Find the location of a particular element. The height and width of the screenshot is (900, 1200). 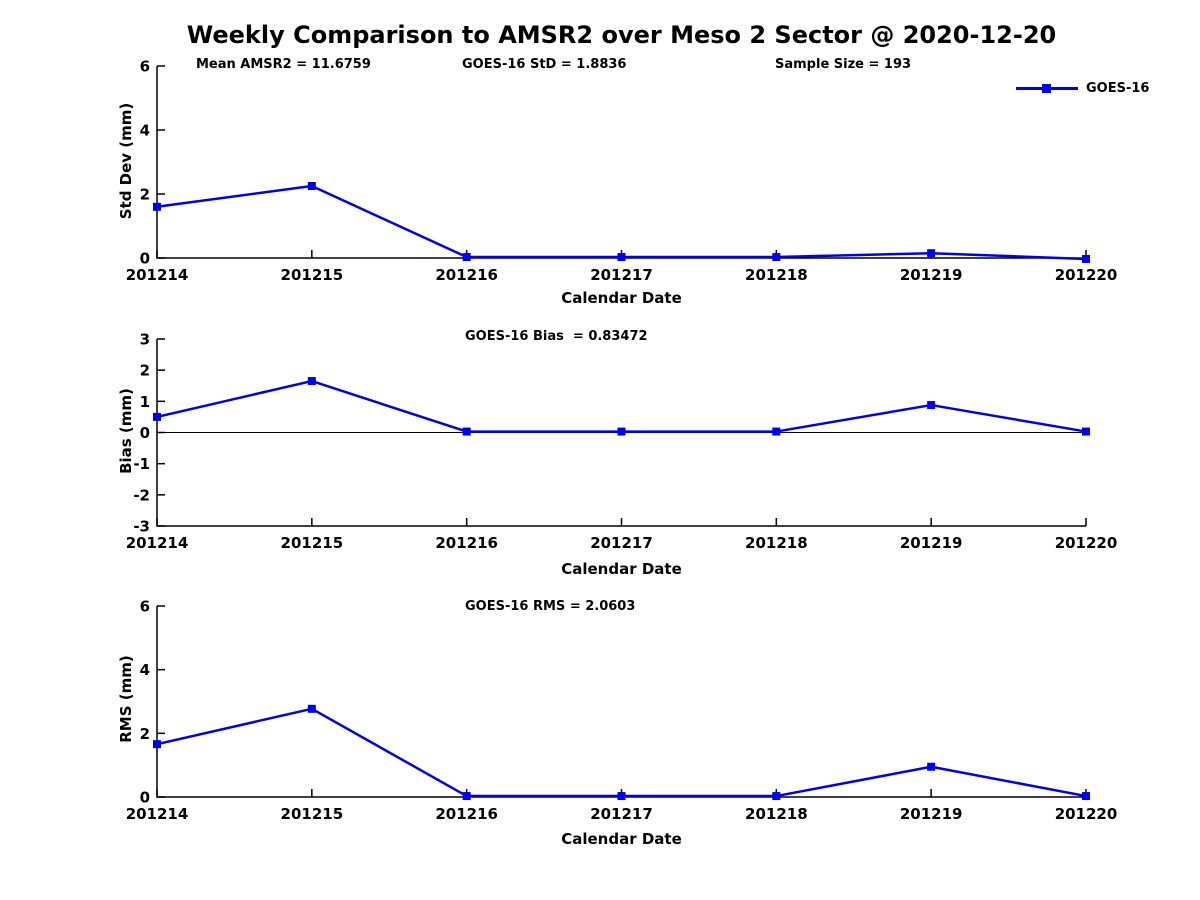

y-axis-label-bias: Bias (mm) is located at coordinates (126, 431).